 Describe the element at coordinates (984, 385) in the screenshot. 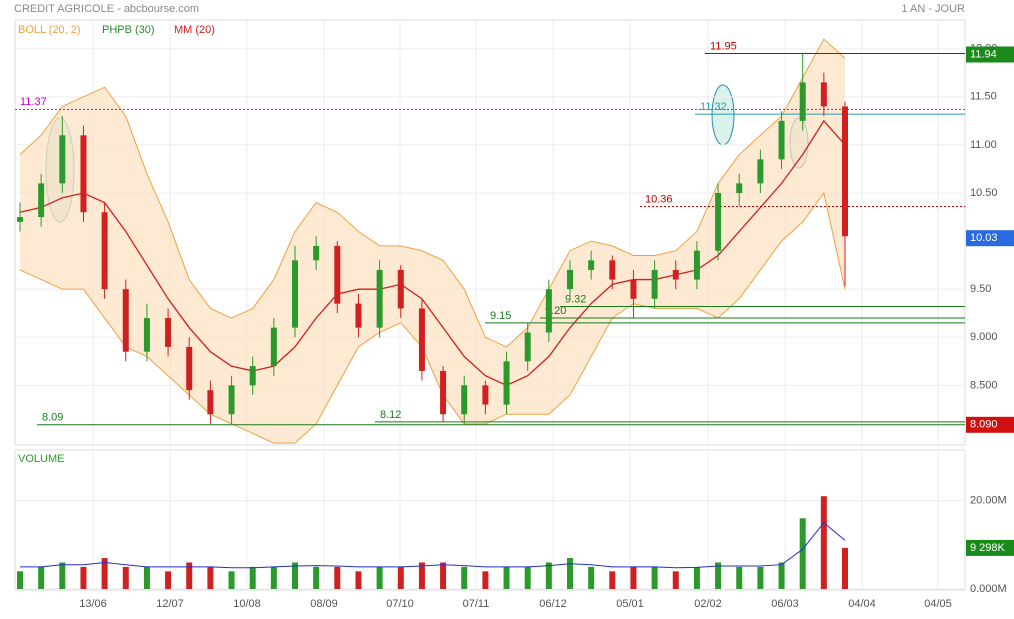

I see `y-tick-label: 8.500` at that location.